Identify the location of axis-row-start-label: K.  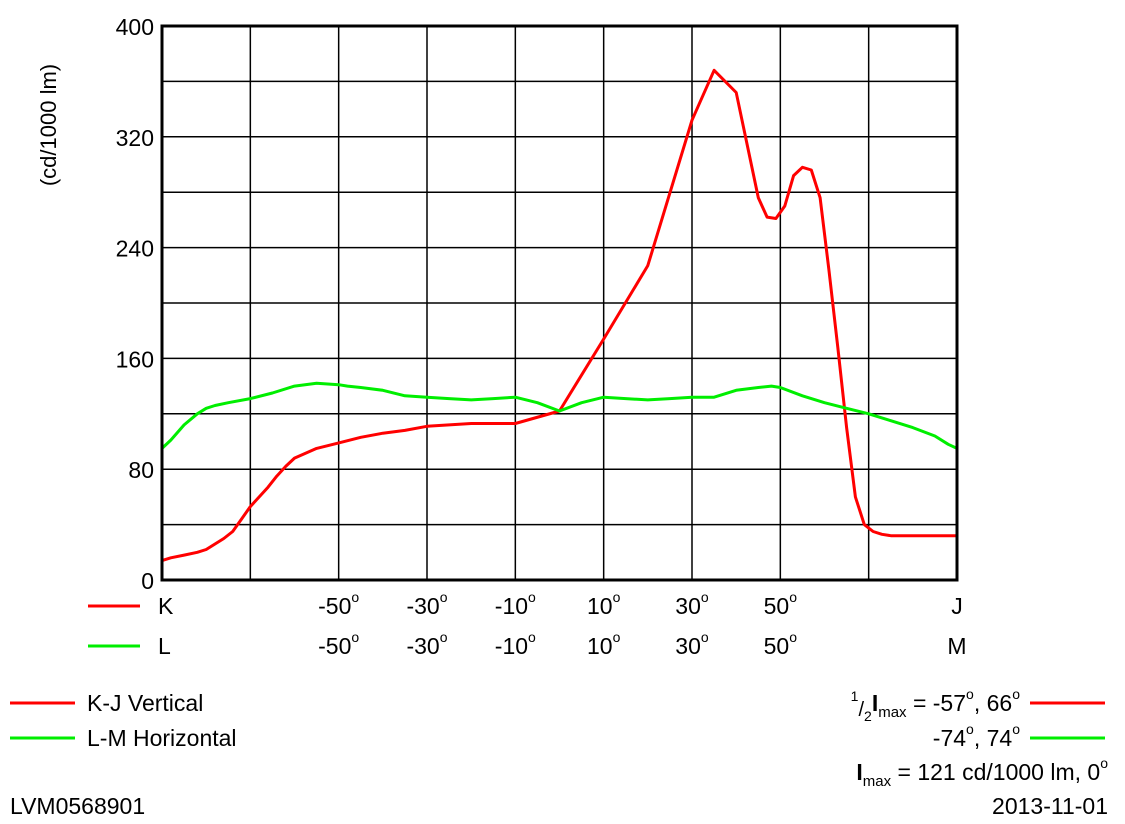
(166, 606).